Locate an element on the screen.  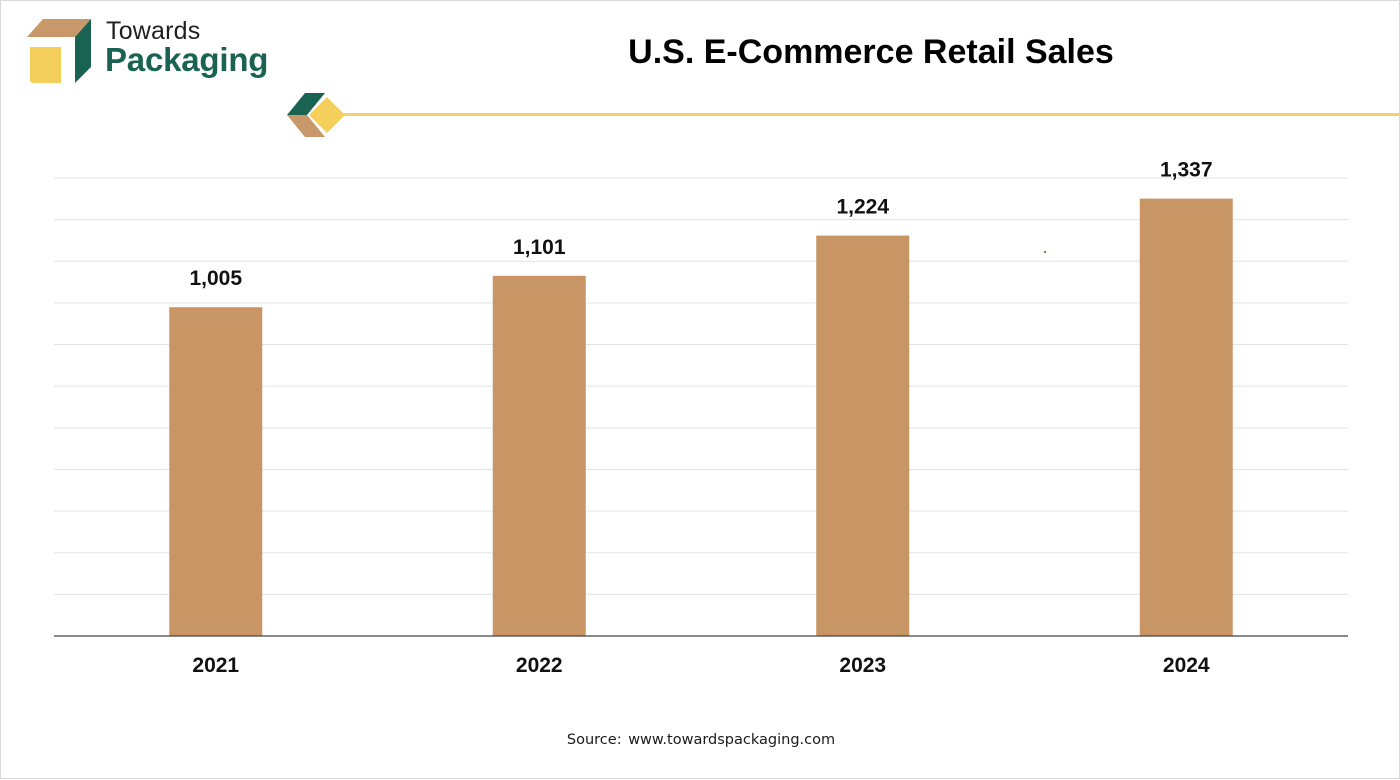
x-tick-label: 2022 is located at coordinates (539, 665).